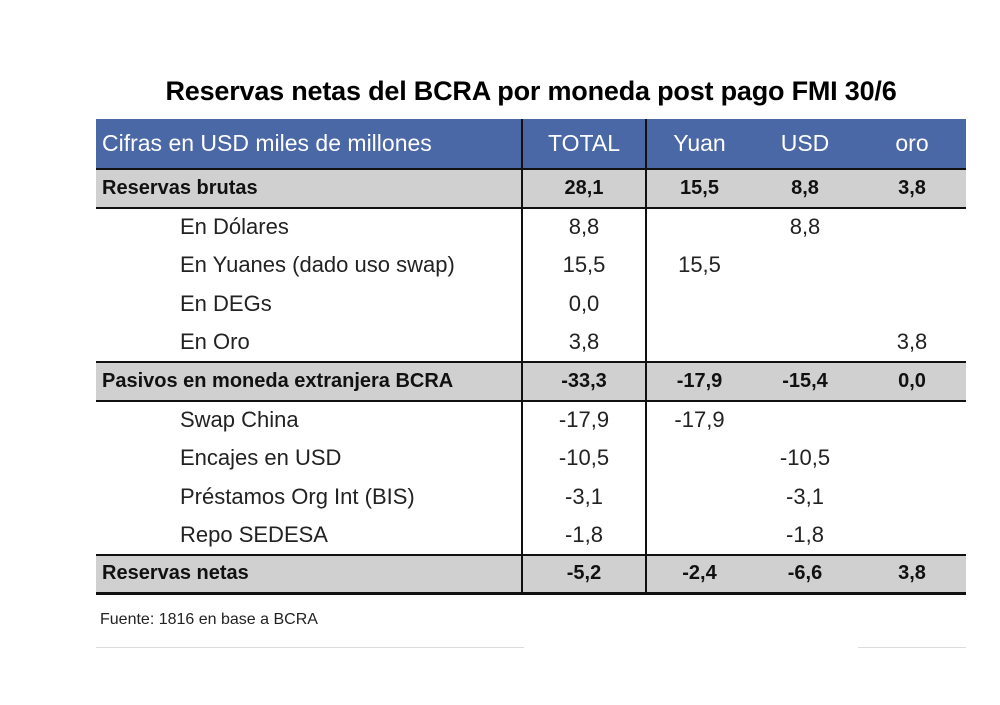 The image size is (1000, 705). What do you see at coordinates (584, 497) in the screenshot?
I see `cell-total: -3,1` at bounding box center [584, 497].